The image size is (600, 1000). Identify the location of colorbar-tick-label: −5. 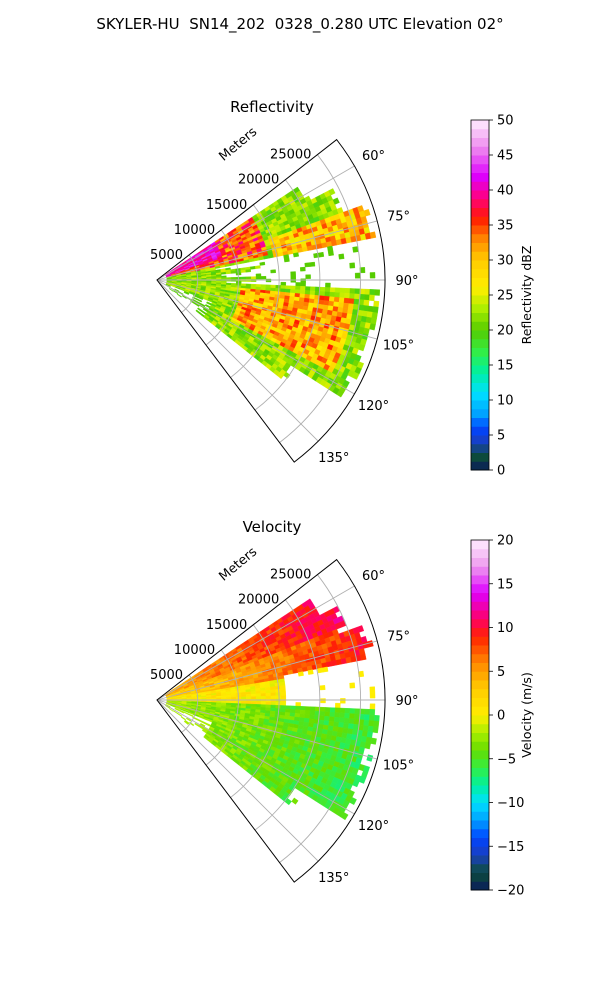
(506, 759).